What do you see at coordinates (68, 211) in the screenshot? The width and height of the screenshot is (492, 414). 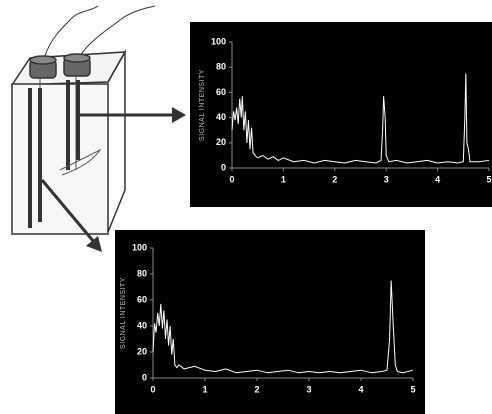 I see `arrow` at bounding box center [68, 211].